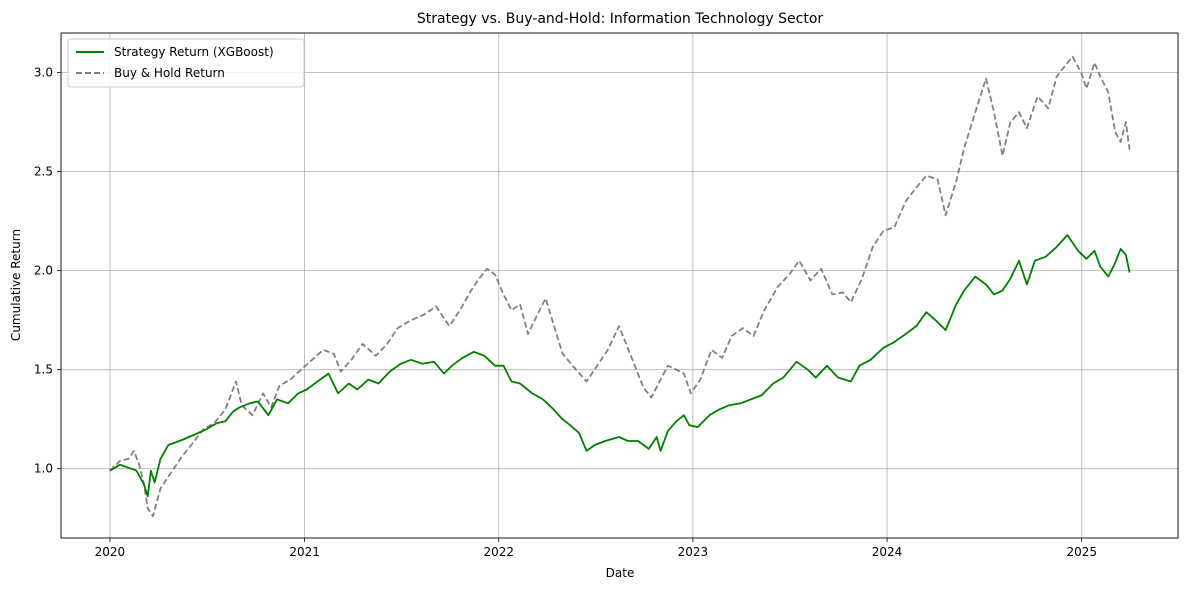 The width and height of the screenshot is (1189, 590). I want to click on x-tick-label: 2025, so click(1081, 552).